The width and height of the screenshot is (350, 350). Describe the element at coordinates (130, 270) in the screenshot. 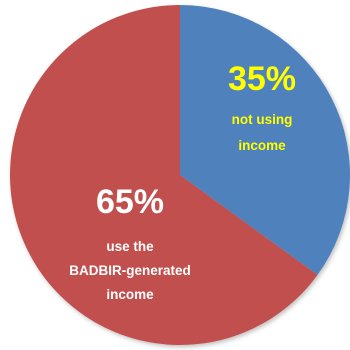

I see `slice-description-line: BADBIR-generated` at that location.